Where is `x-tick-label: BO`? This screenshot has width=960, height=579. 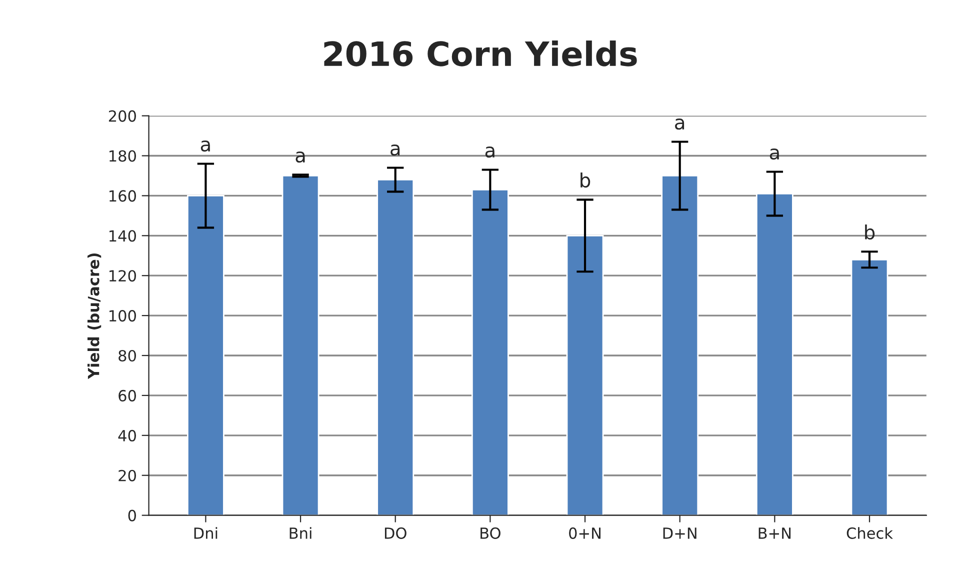
x-tick-label: BO is located at coordinates (490, 533).